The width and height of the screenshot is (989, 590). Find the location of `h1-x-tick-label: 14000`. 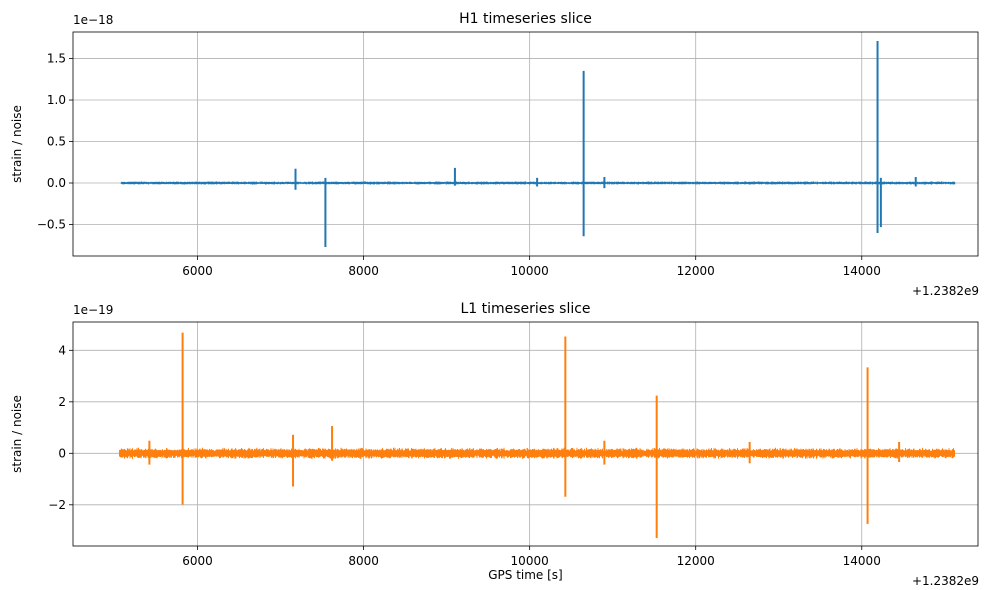

h1-x-tick-label: 14000 is located at coordinates (862, 271).